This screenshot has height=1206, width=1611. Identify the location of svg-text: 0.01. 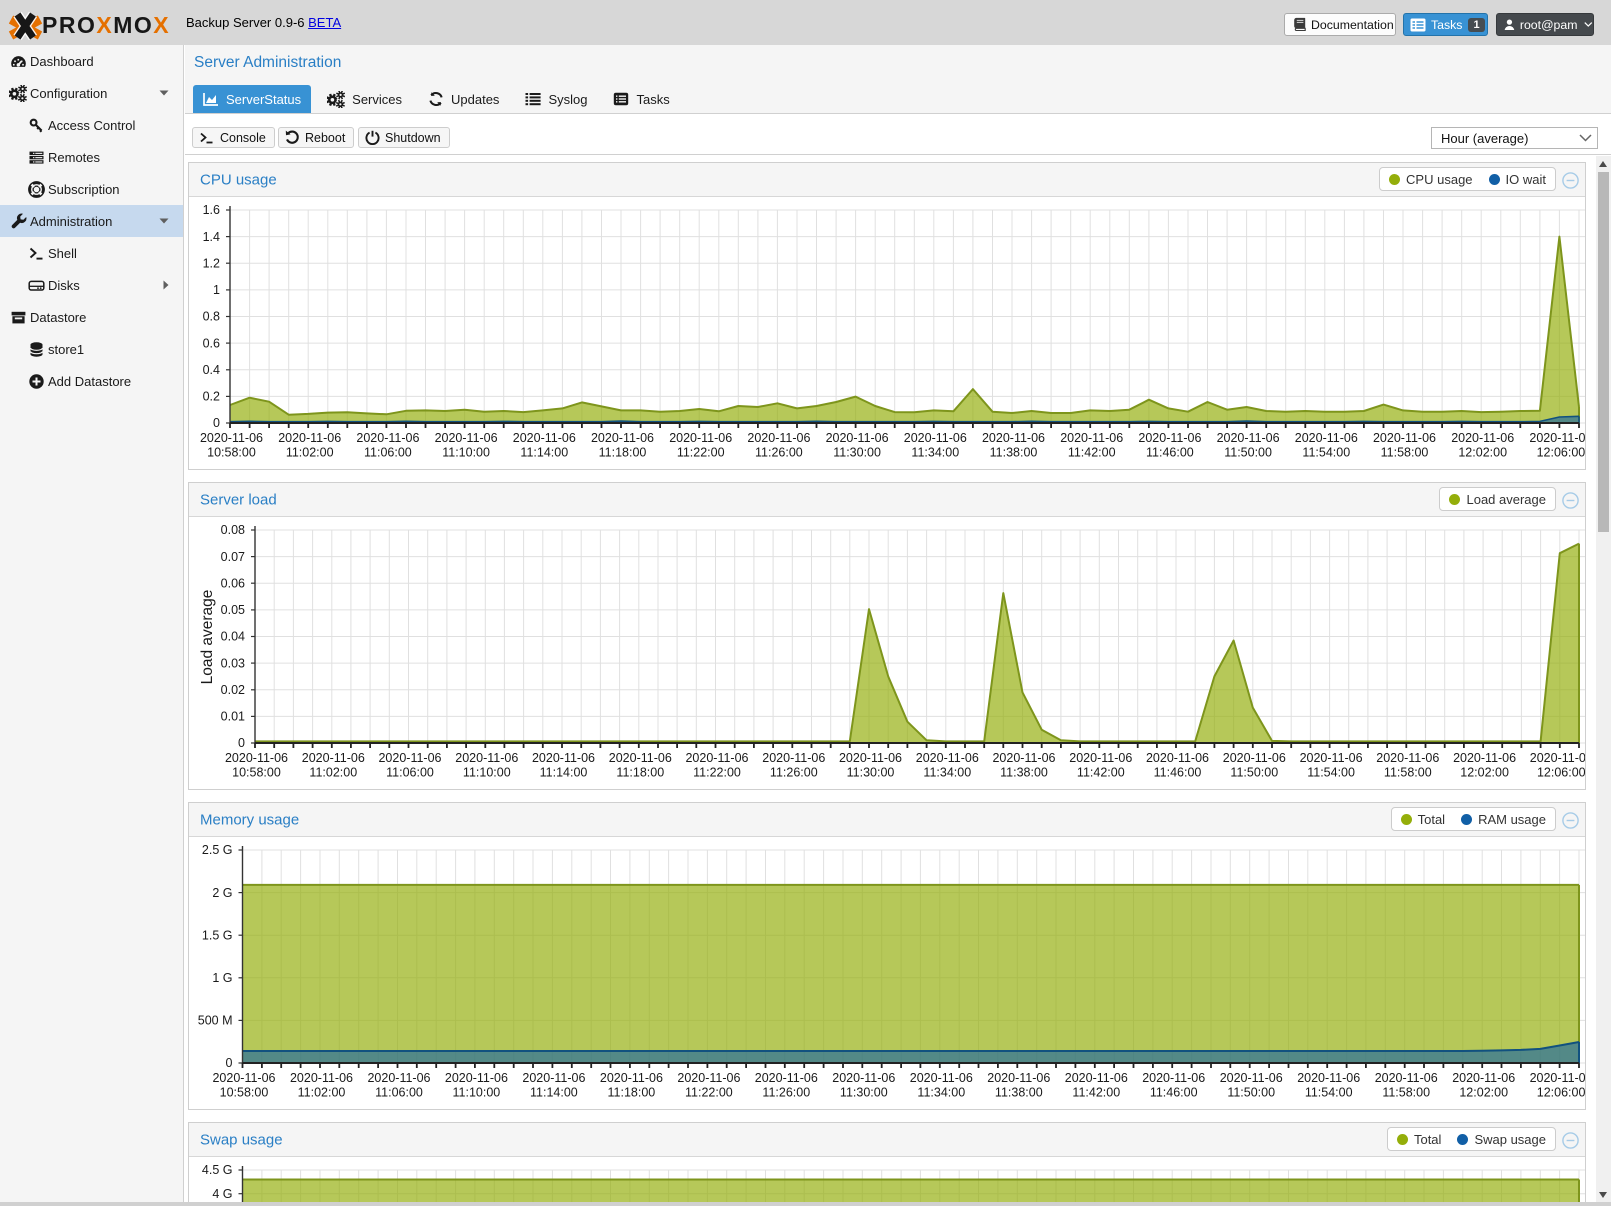
(233, 717).